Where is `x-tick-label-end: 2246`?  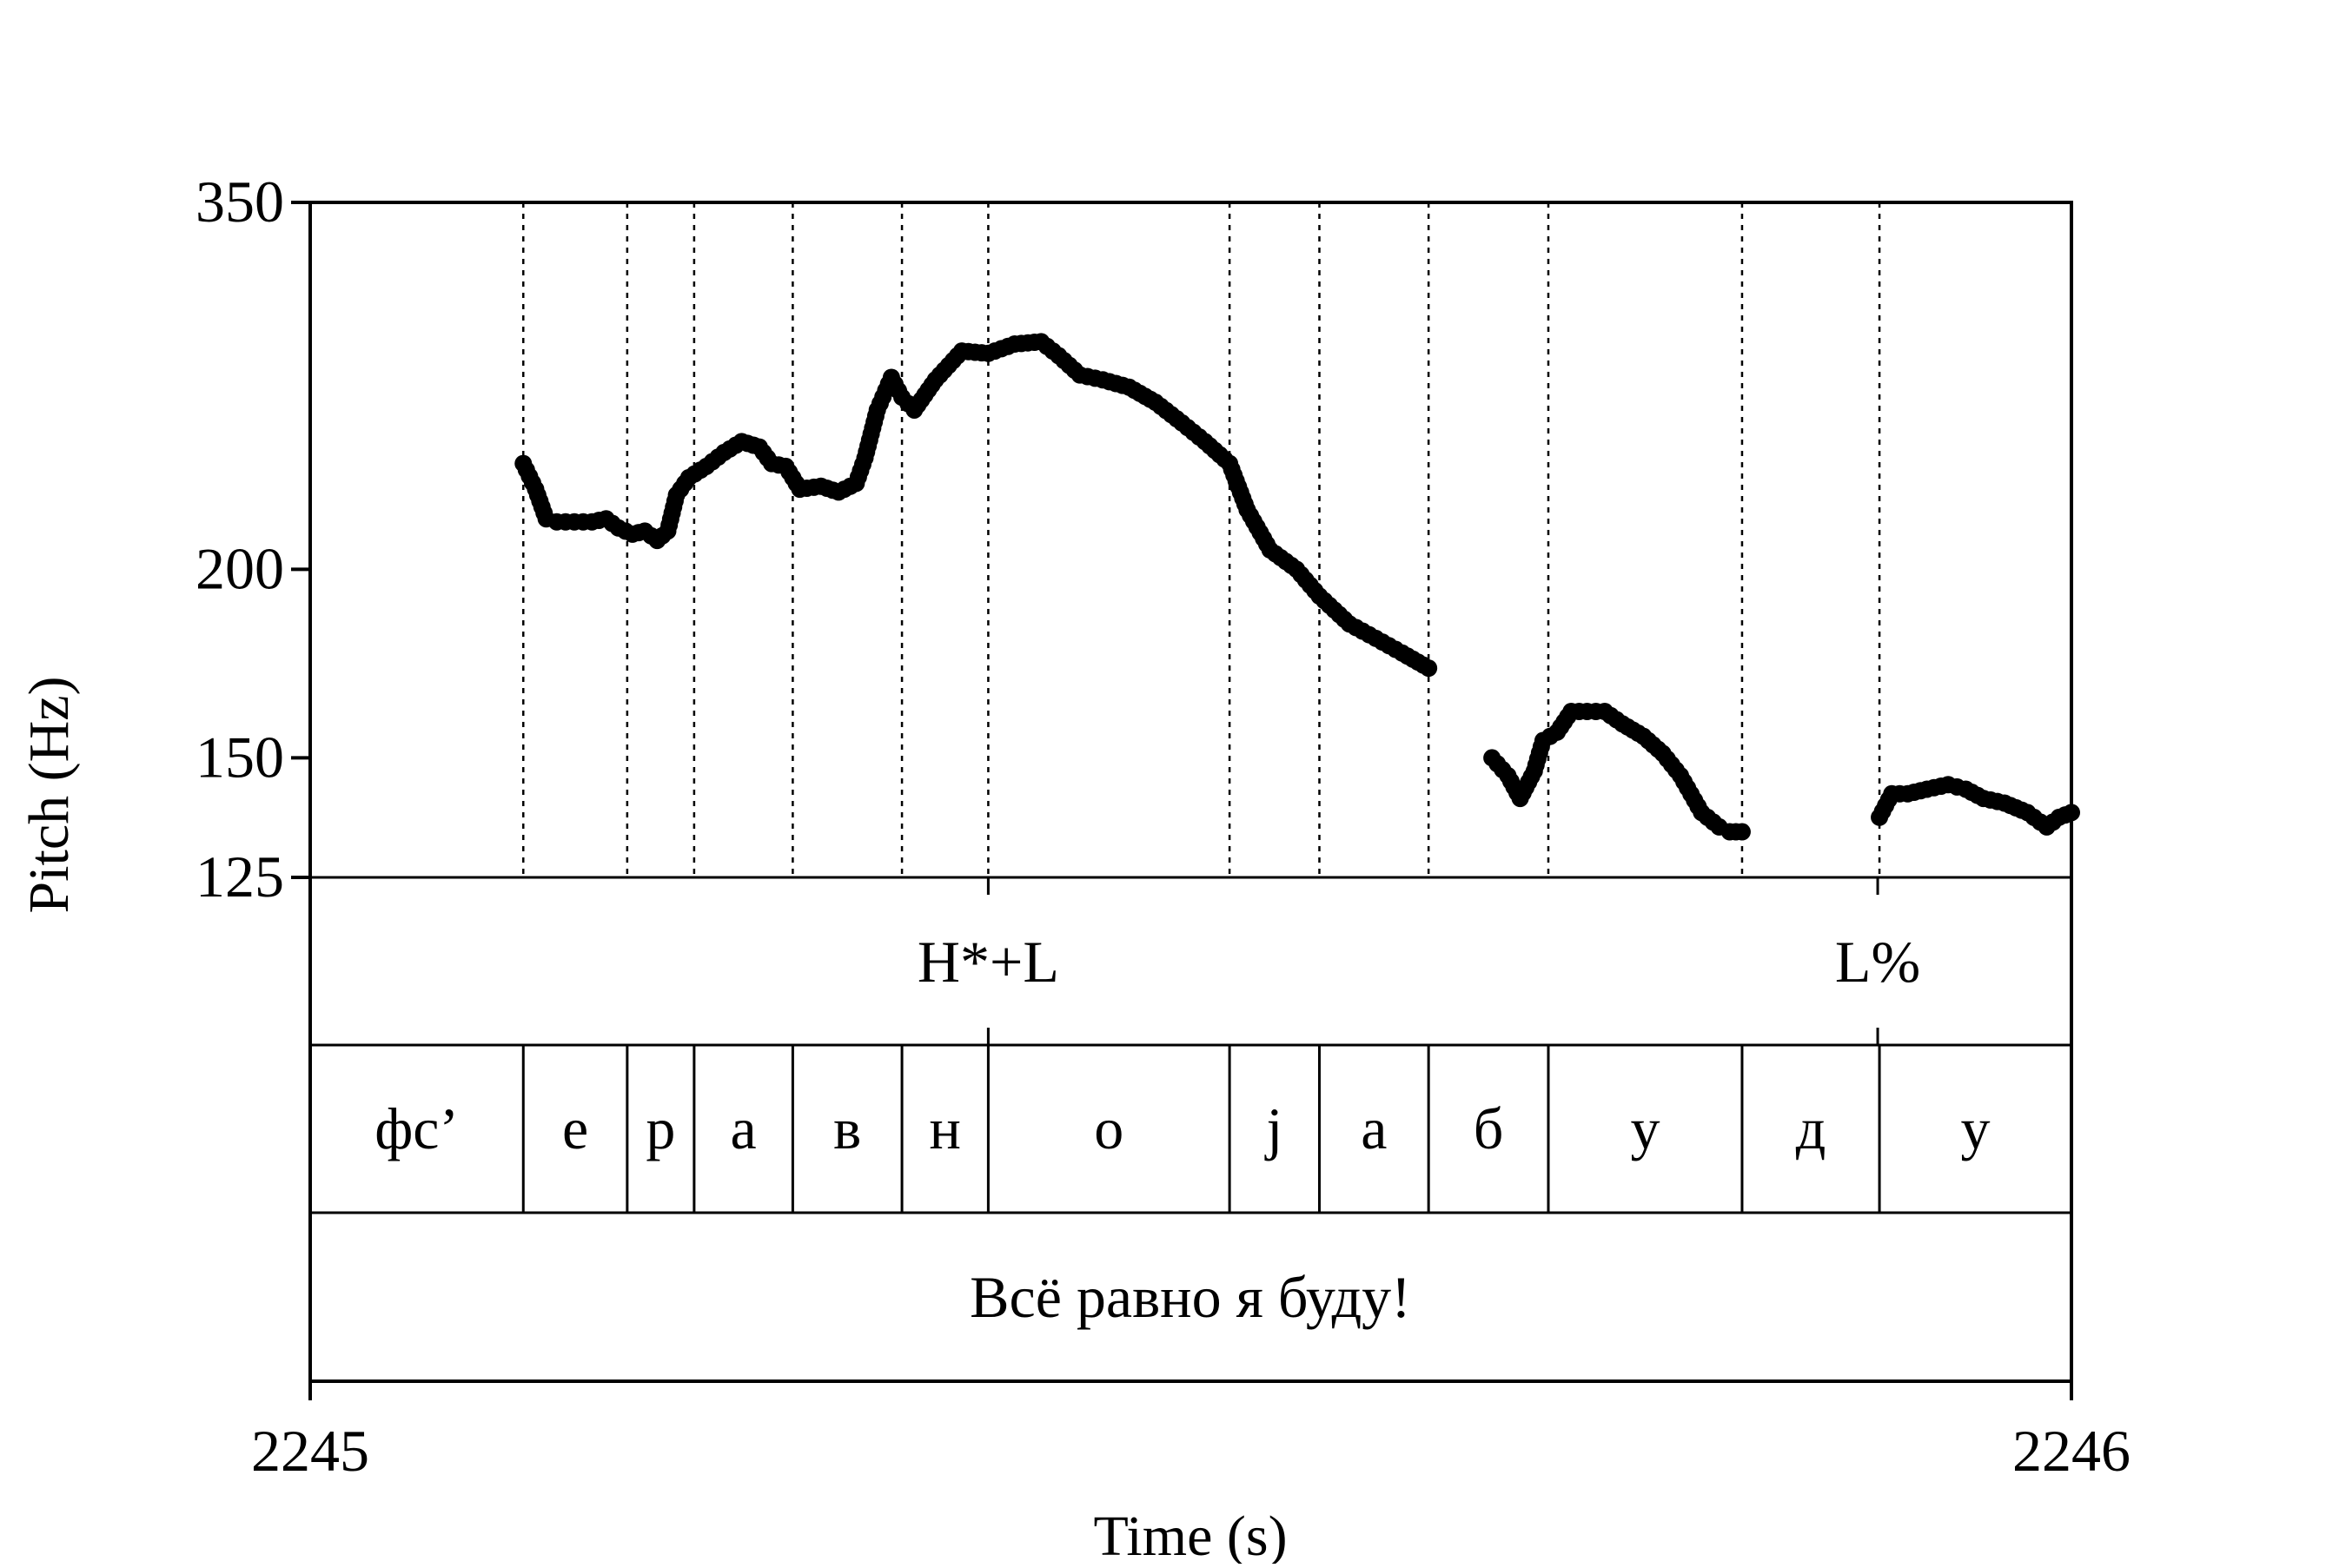
x-tick-label-end: 2246 is located at coordinates (2071, 1451).